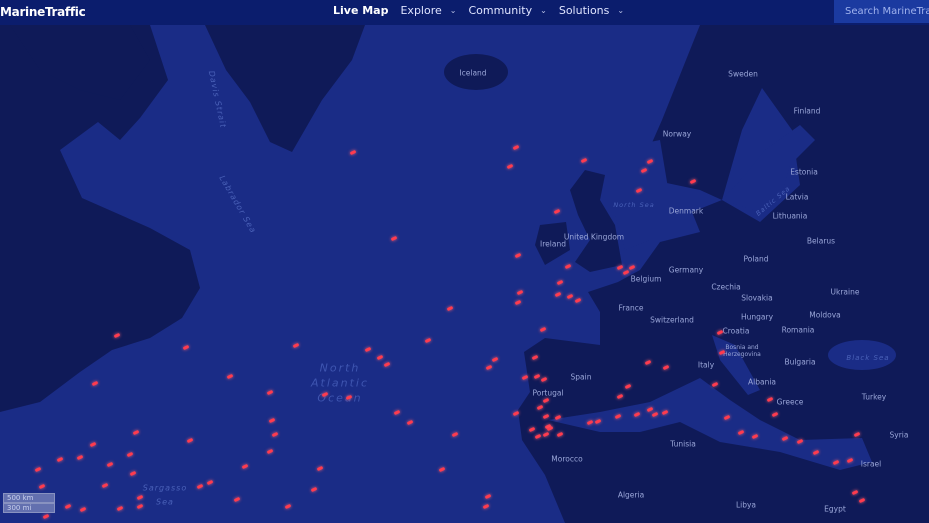 The image size is (929, 523). Describe the element at coordinates (686, 270) in the screenshot. I see `country-label: Germany` at that location.